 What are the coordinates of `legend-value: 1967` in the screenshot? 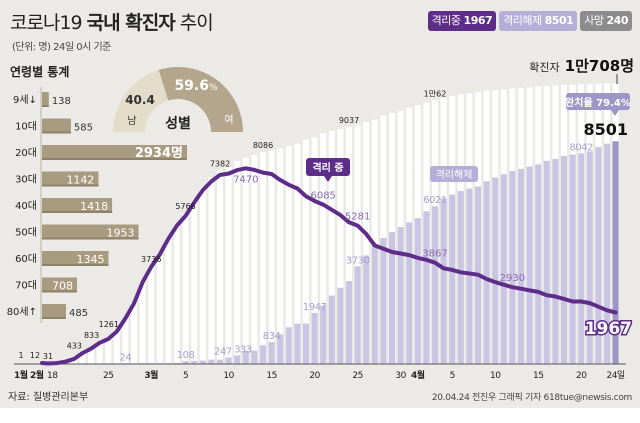 It's located at (478, 20).